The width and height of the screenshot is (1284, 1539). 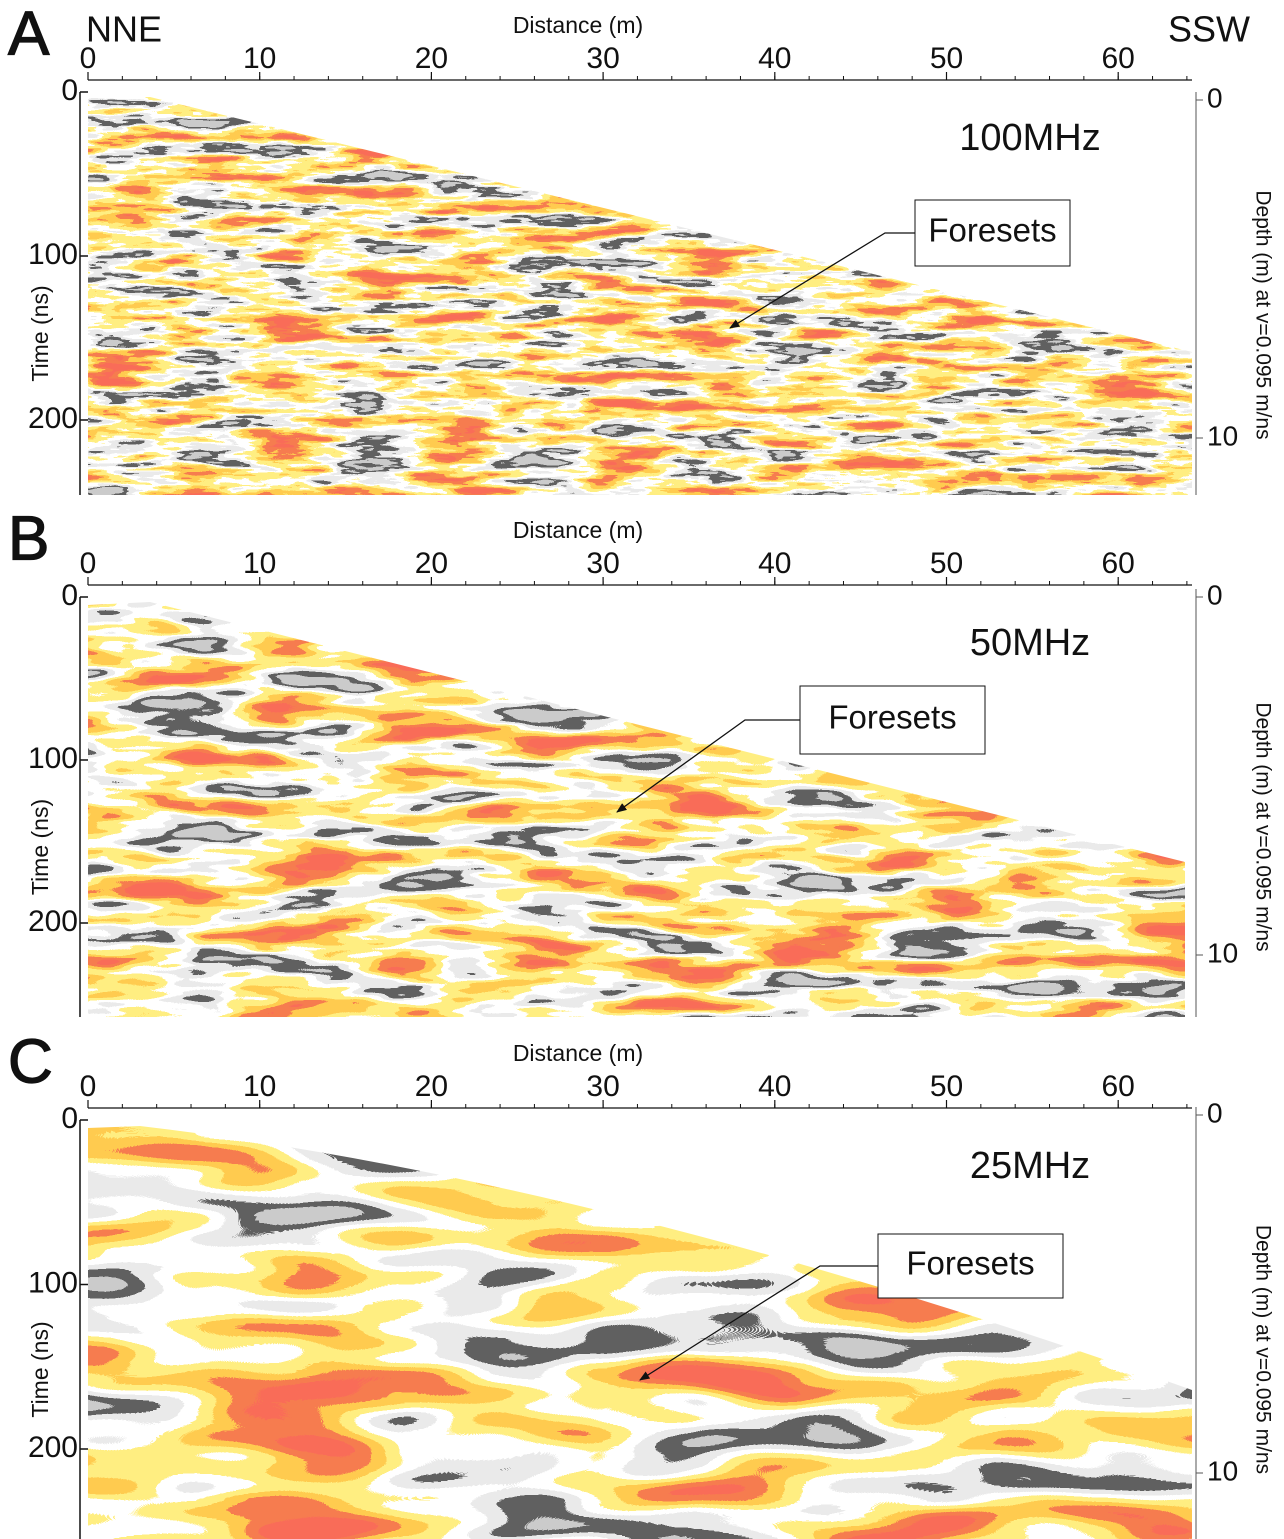 I want to click on frequency-label: 50MHz, so click(x=1030, y=643).